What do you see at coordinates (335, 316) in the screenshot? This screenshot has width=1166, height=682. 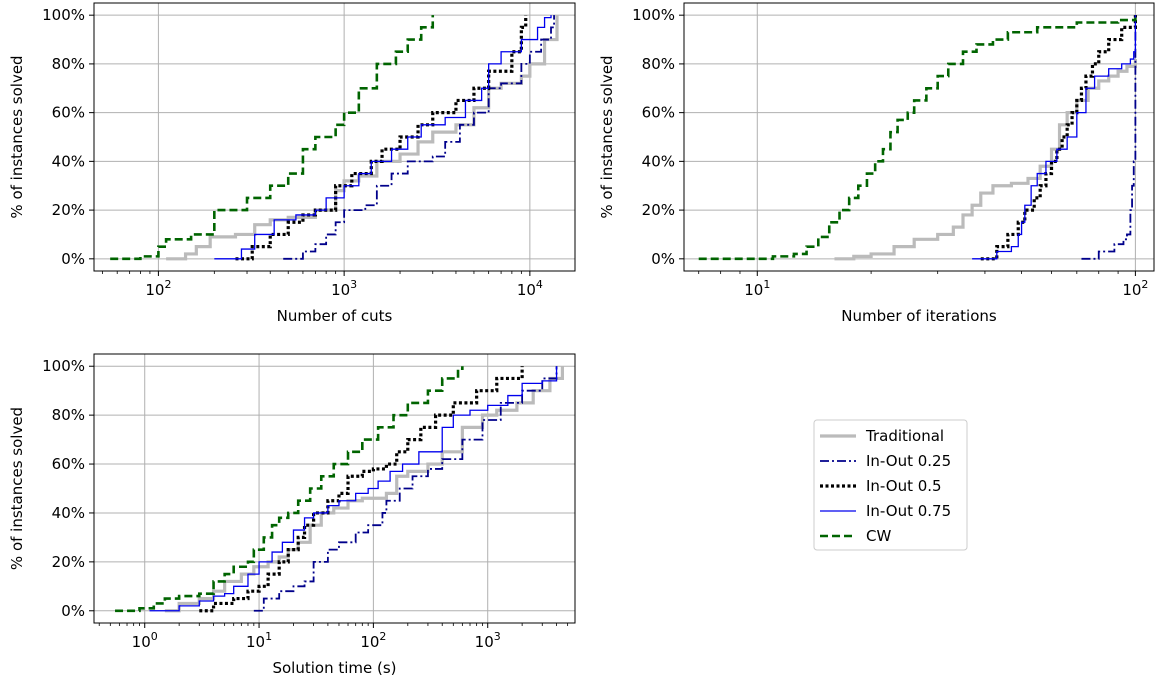 I see `x-axis-label: Number of cuts` at bounding box center [335, 316].